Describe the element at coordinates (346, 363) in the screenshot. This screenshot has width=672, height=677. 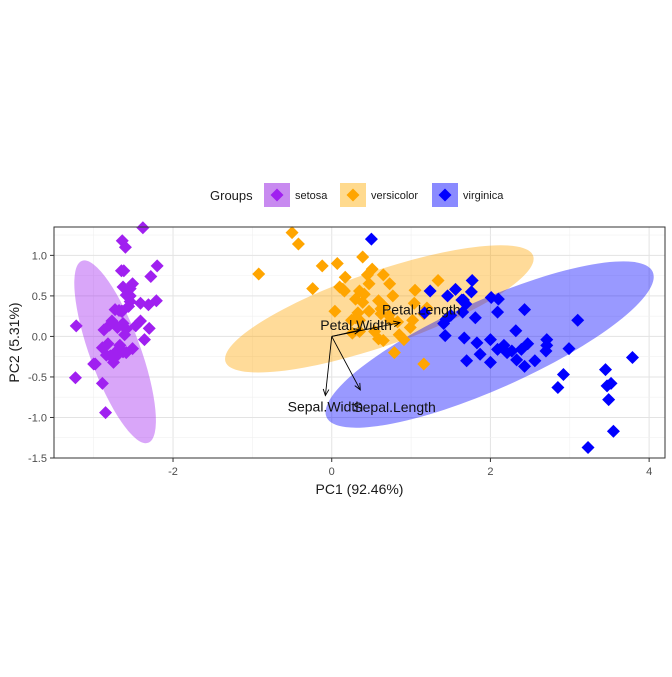
I see `loading-arrow-Sepal.Length` at that location.